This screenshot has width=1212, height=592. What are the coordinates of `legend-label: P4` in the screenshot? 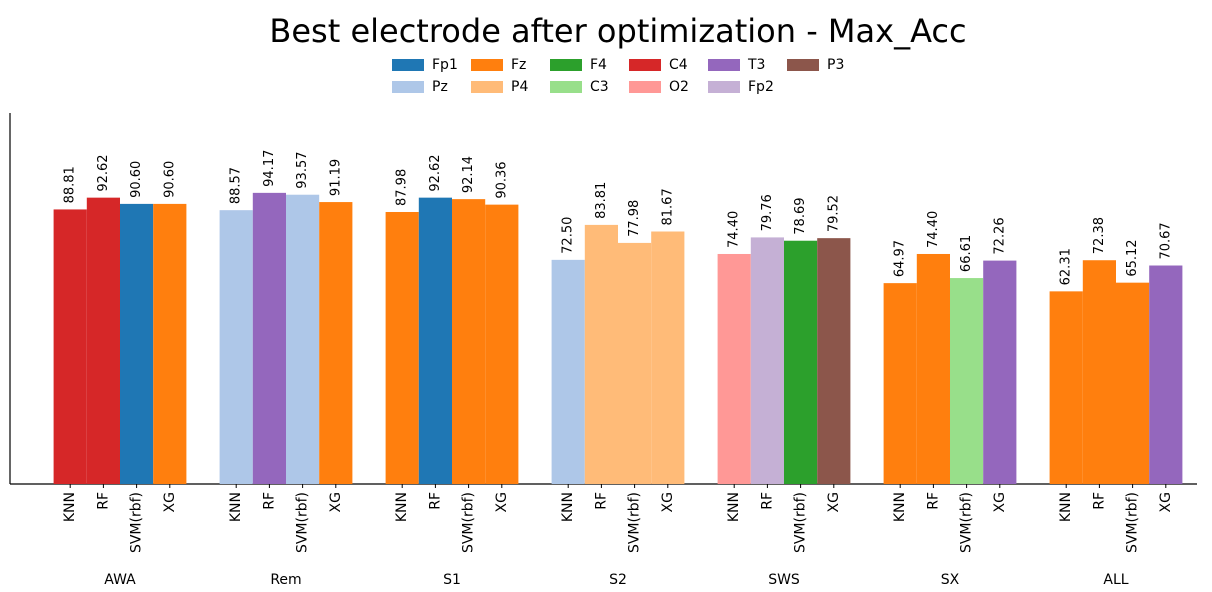 It's located at (519, 87).